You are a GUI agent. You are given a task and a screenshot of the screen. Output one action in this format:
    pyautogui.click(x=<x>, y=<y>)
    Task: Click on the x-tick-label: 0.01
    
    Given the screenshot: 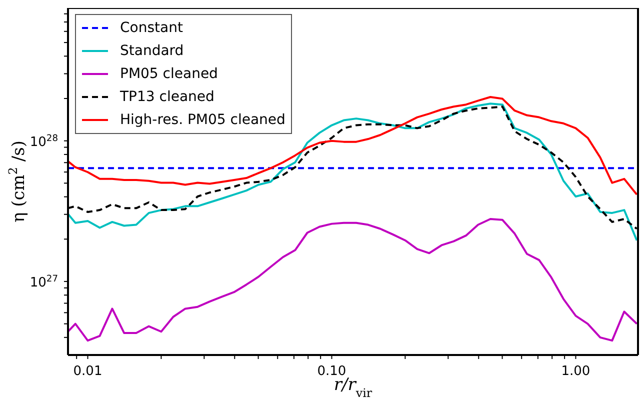 What is the action you would take?
    pyautogui.click(x=87, y=371)
    